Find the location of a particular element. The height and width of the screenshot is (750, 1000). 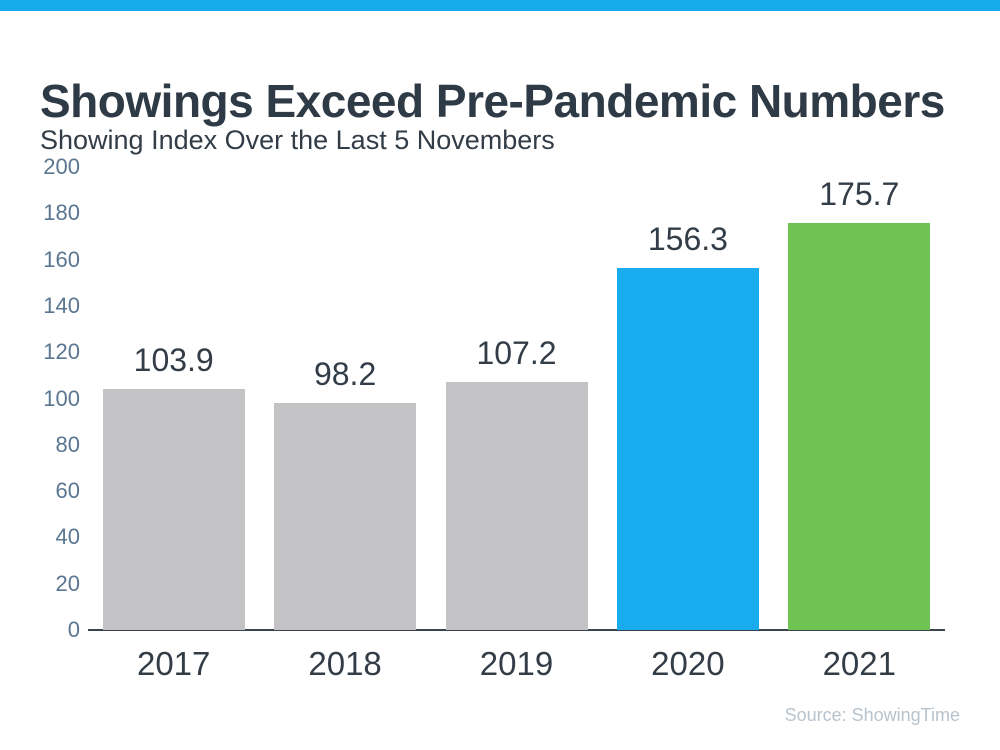

x-tick-label: 2021 is located at coordinates (859, 663).